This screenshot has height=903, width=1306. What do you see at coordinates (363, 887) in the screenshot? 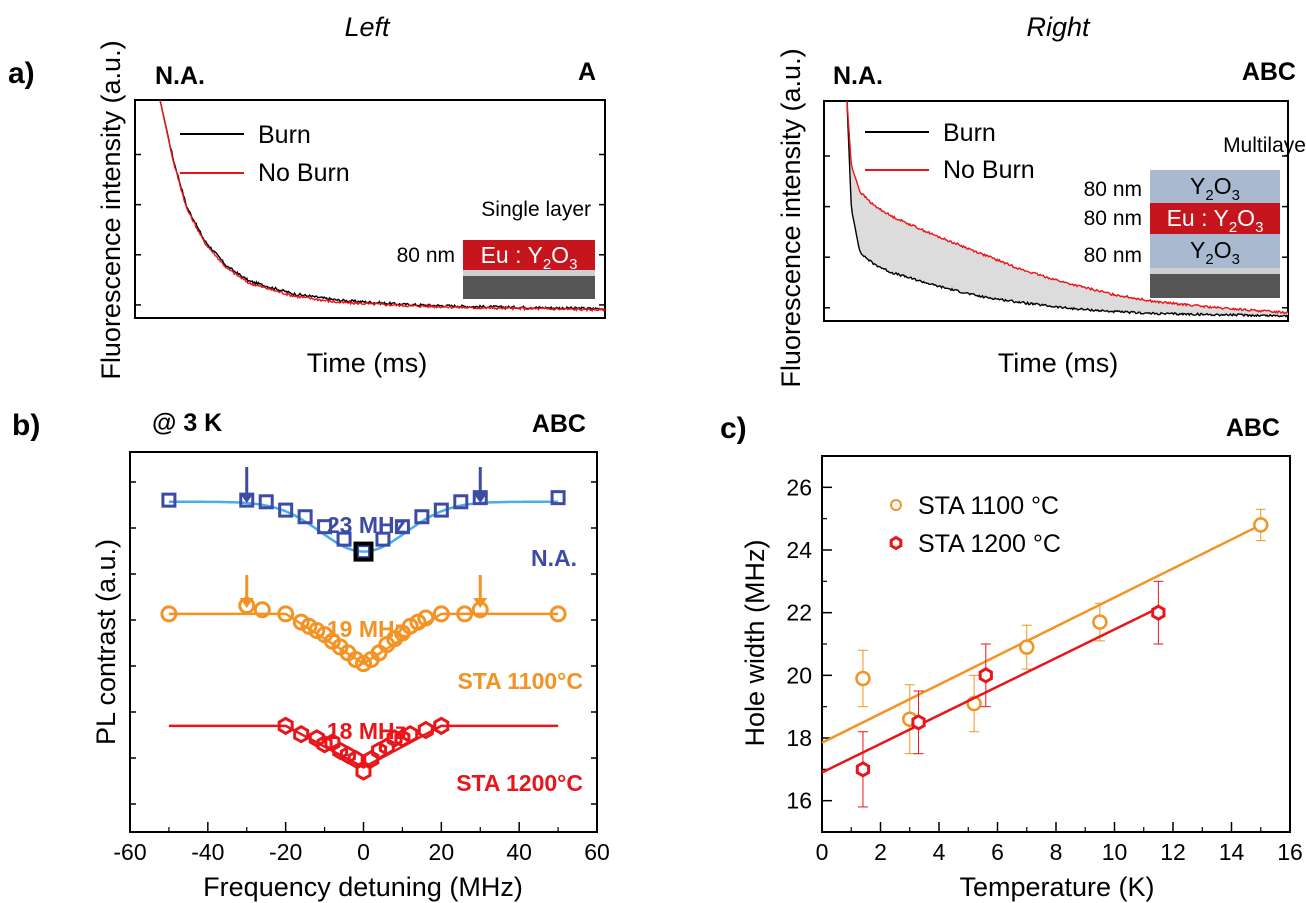
I see `panel-b-xlabel: Frequency detuning (MHz)` at bounding box center [363, 887].